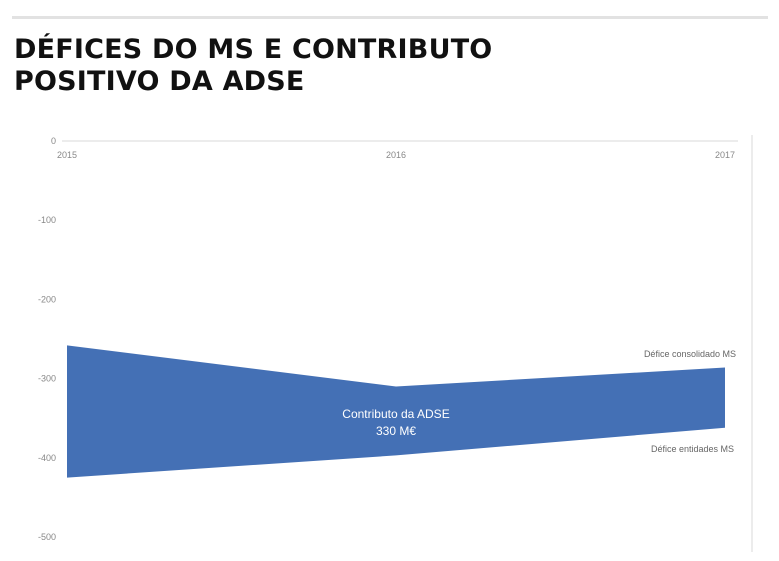  I want to click on series-label-consolidado: Défice consolidado MS, so click(690, 354).